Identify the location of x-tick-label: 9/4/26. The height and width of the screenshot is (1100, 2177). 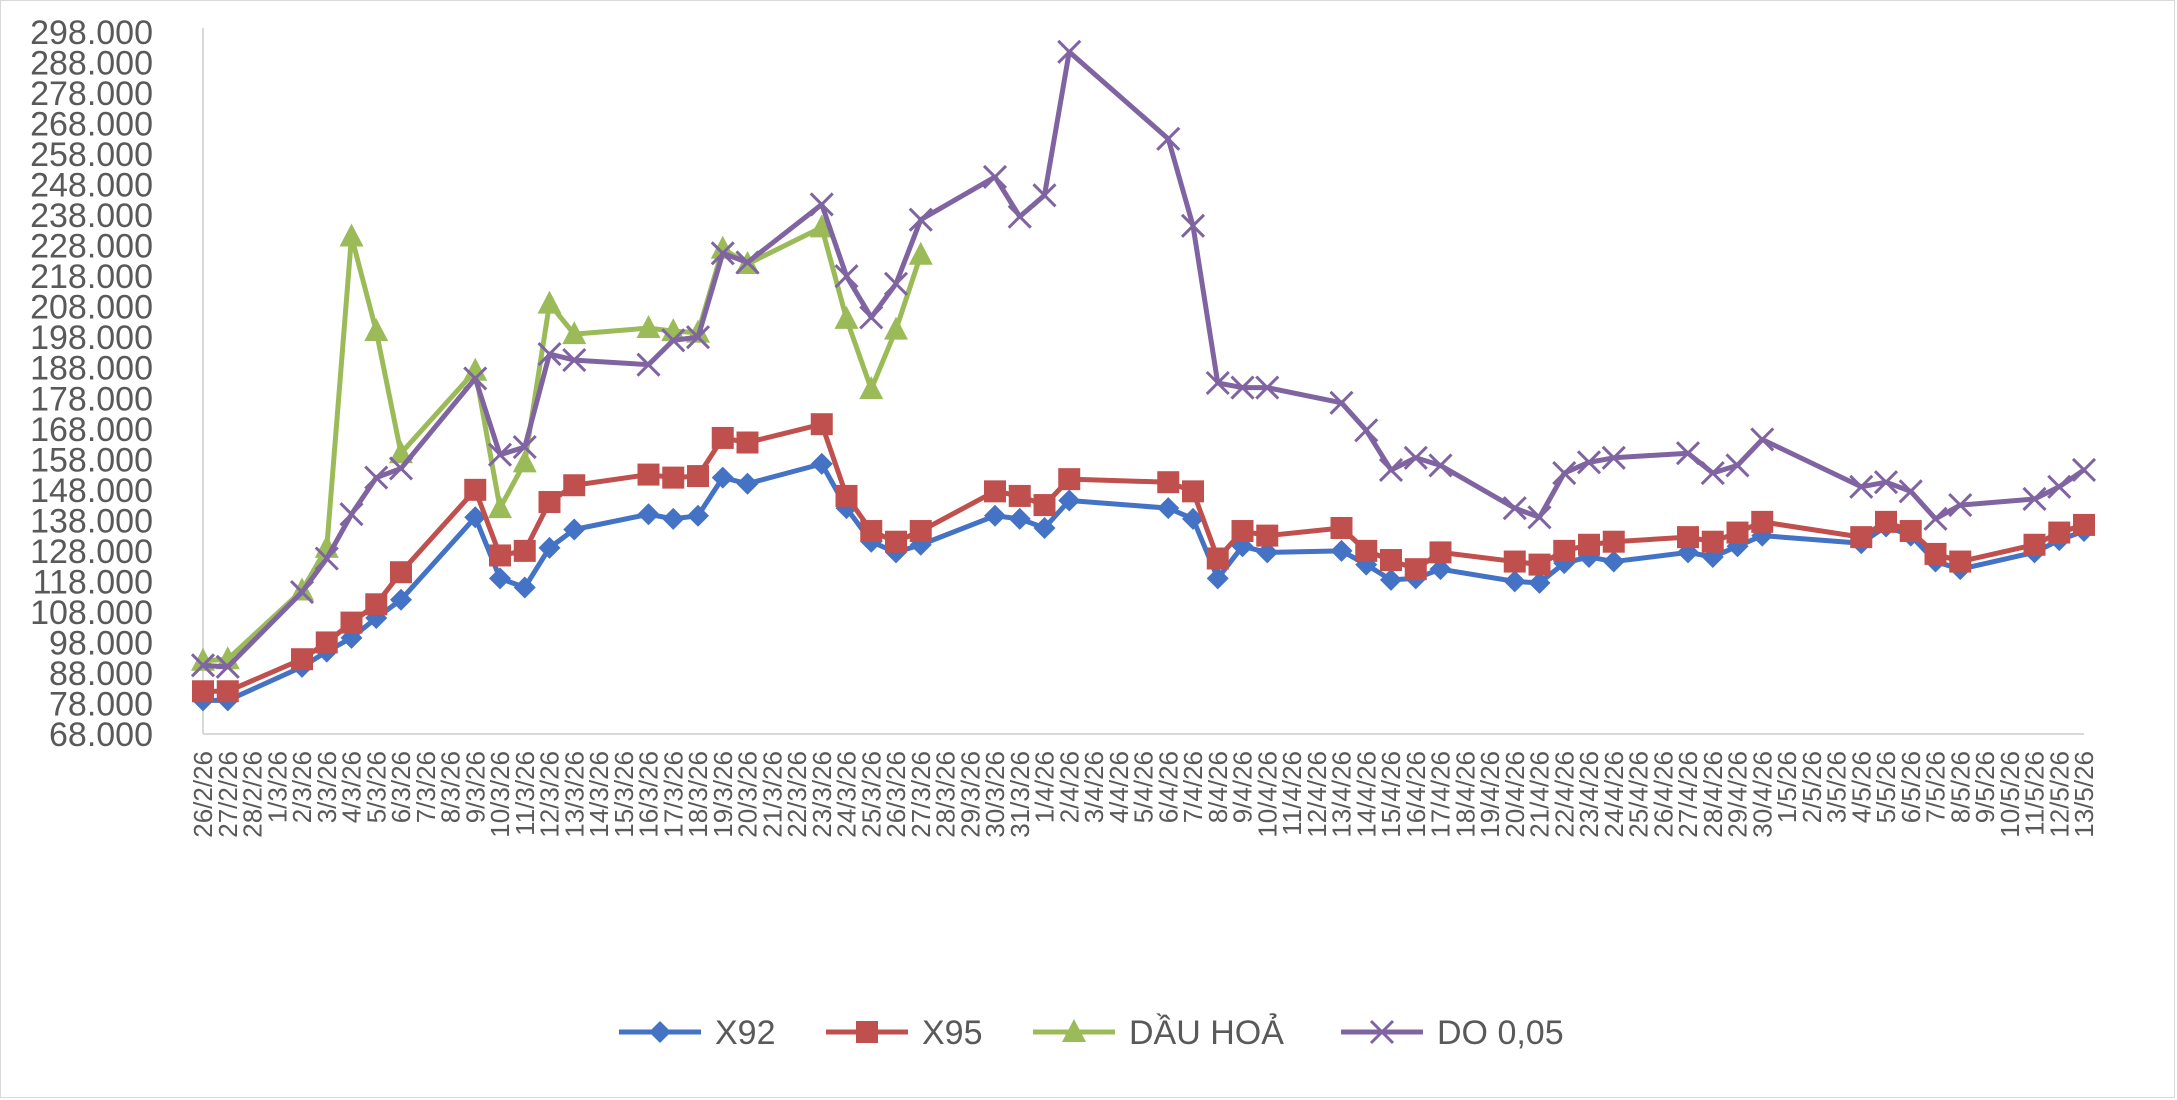
(1243, 787).